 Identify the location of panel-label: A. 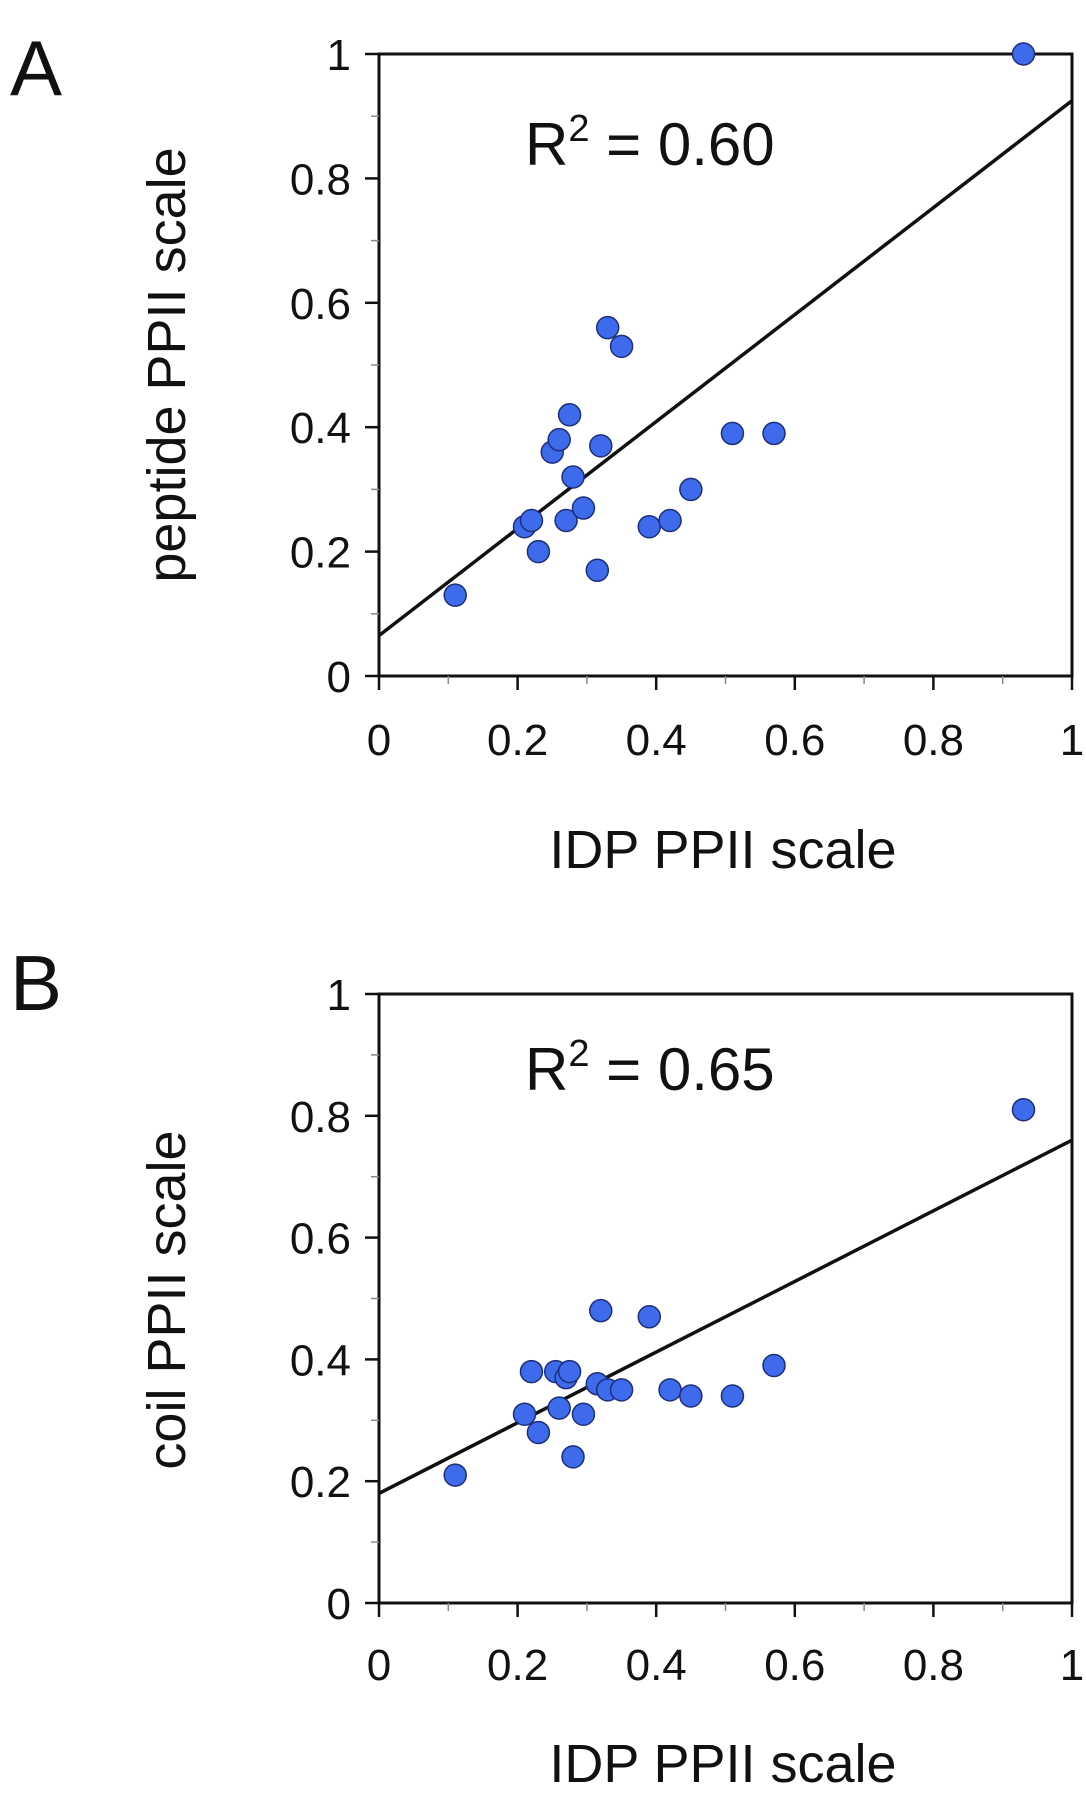
(36, 68).